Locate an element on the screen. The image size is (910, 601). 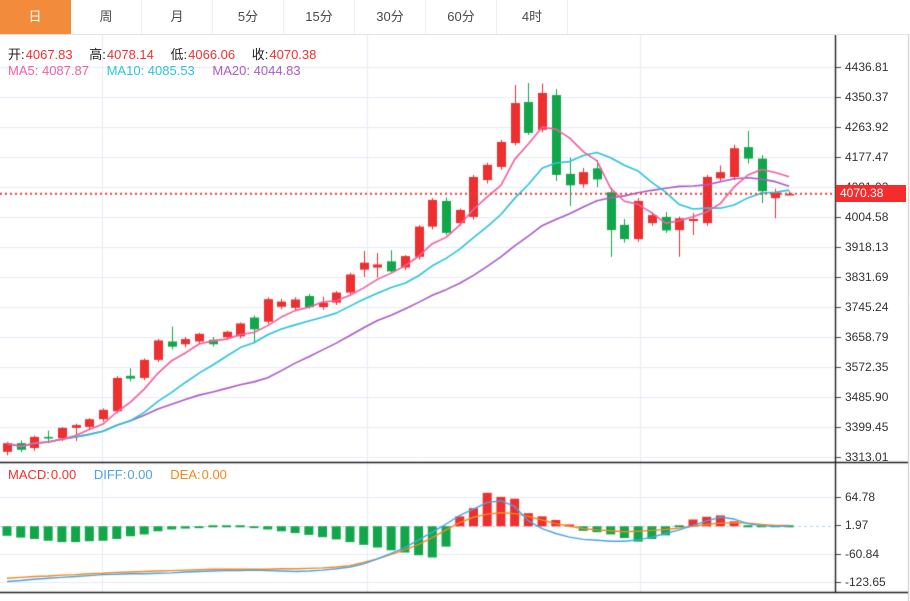
price-axis-tick-label: 3745.24 is located at coordinates (867, 306).